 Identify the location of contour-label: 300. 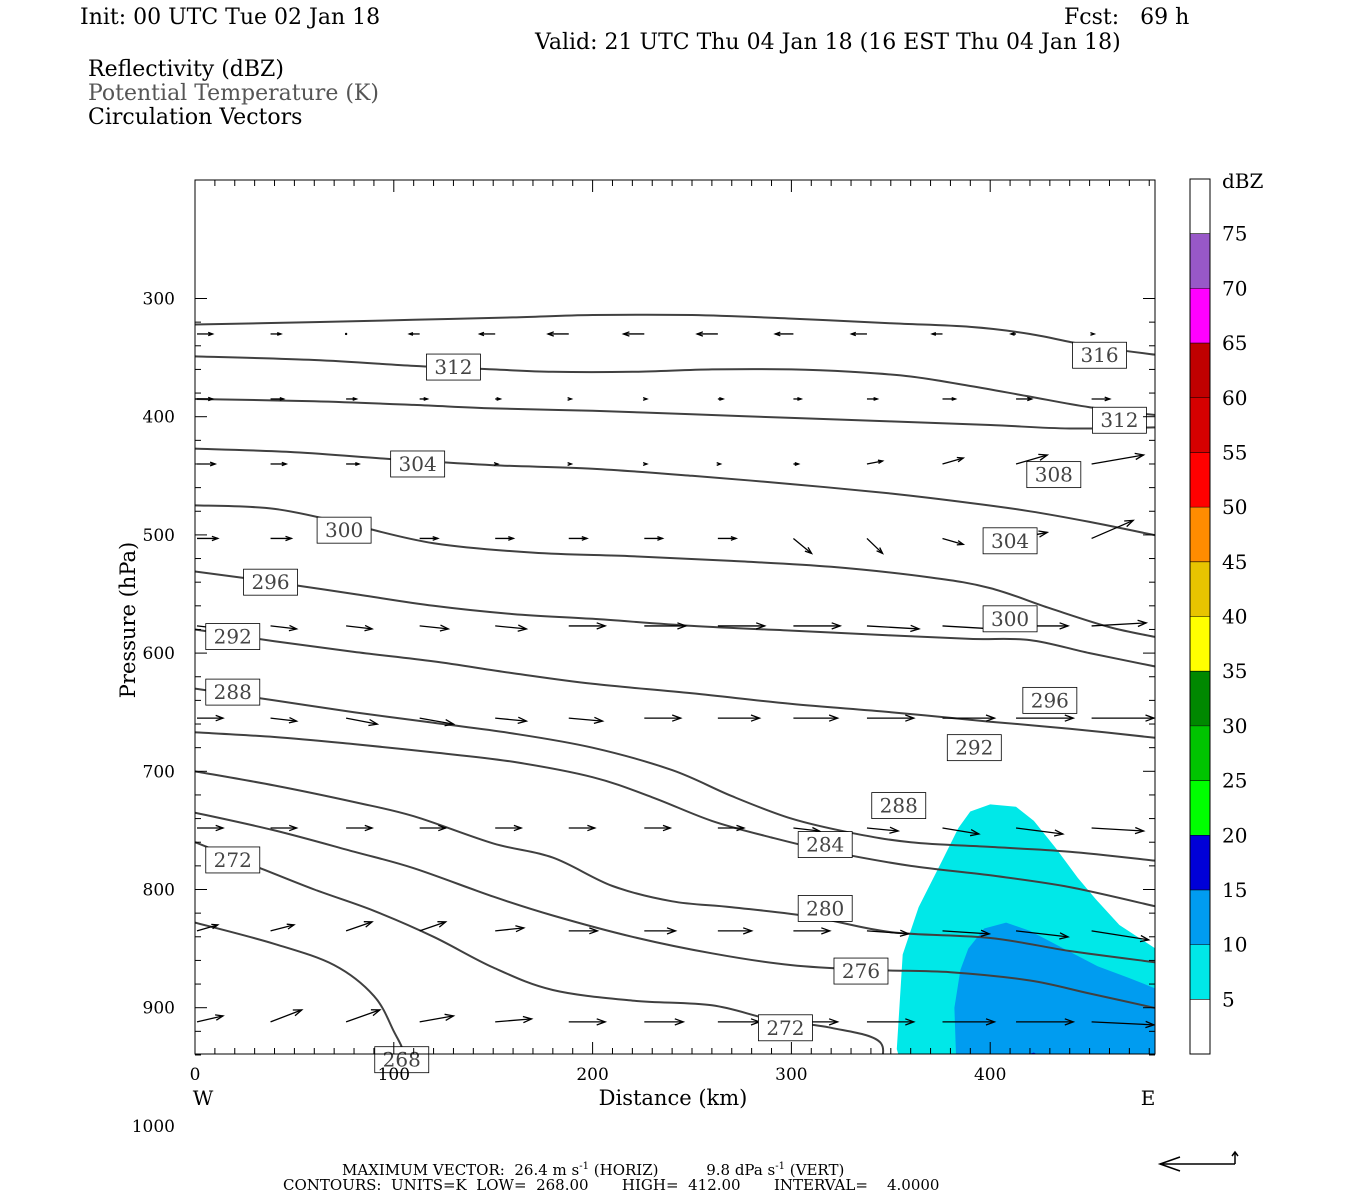
(344, 530).